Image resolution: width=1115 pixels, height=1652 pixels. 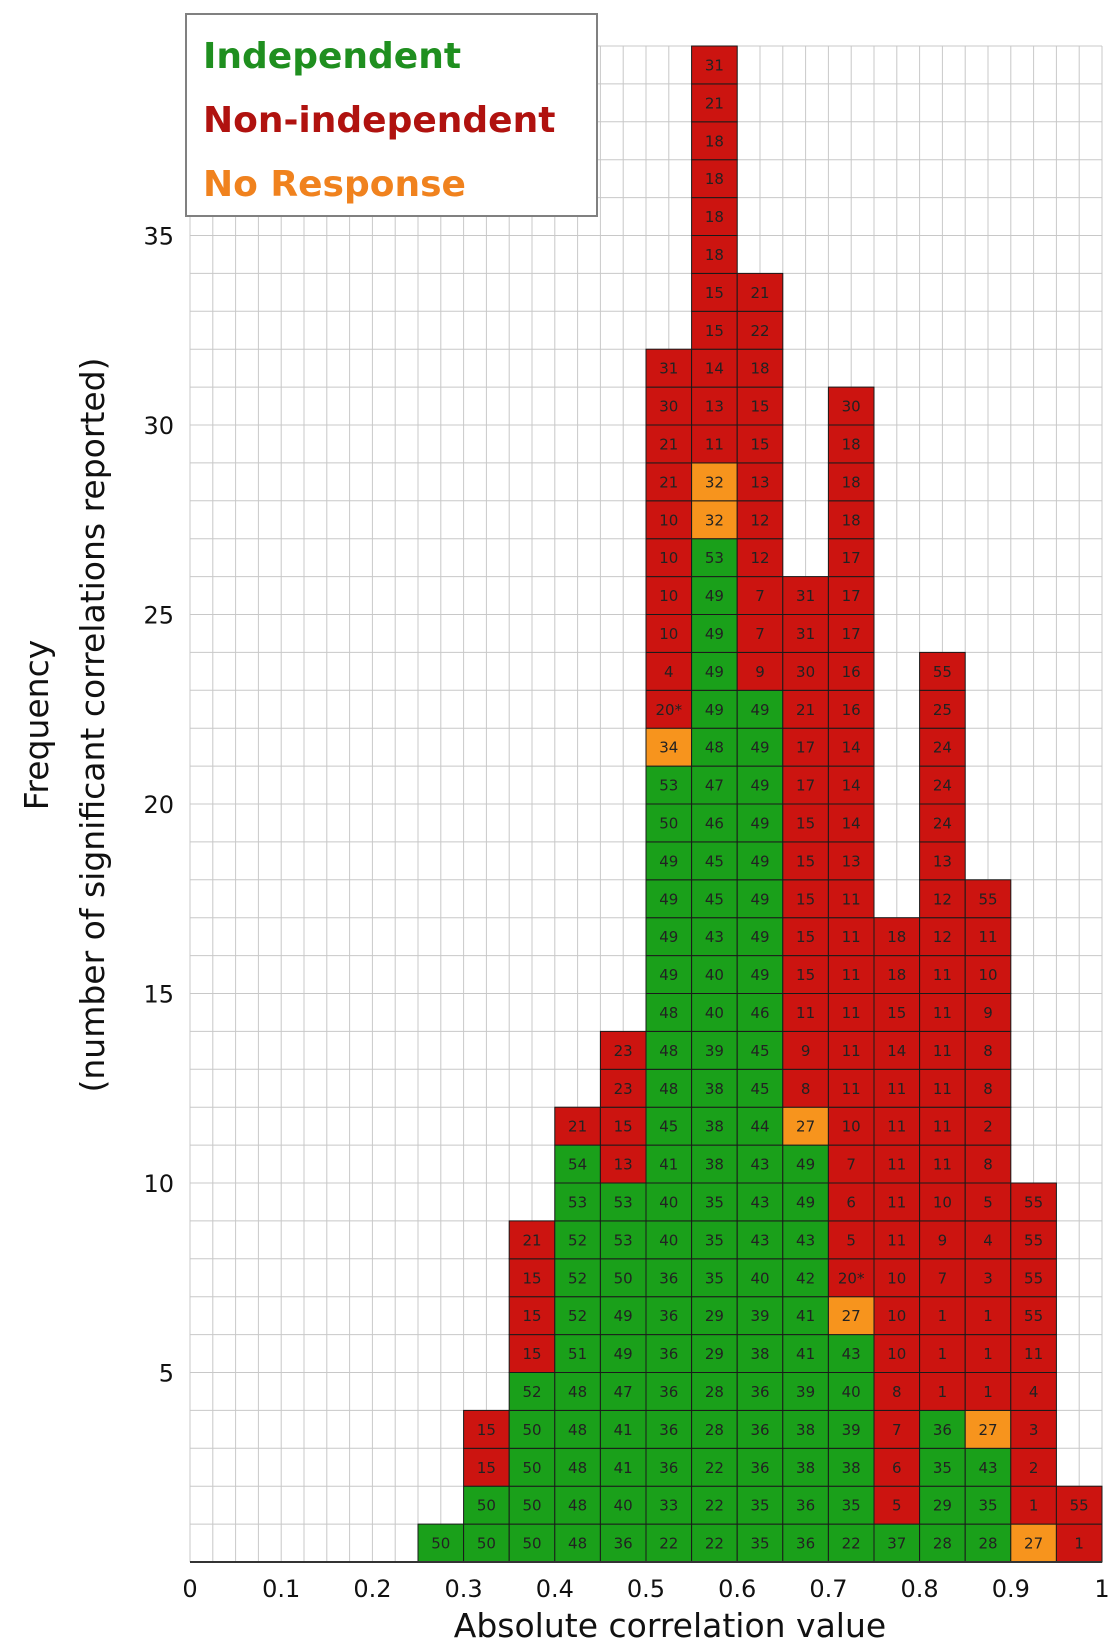 What do you see at coordinates (1034, 1392) in the screenshot?
I see `cell-label: 4` at bounding box center [1034, 1392].